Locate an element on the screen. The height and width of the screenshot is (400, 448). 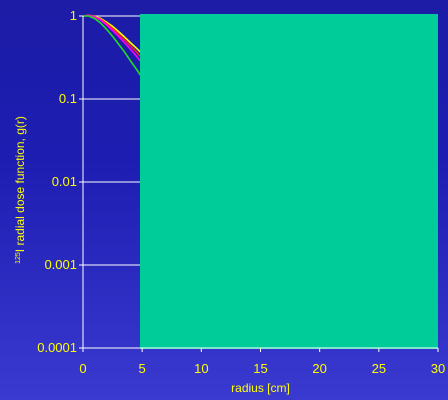
x-tick-label-5: 25 is located at coordinates (379, 368).